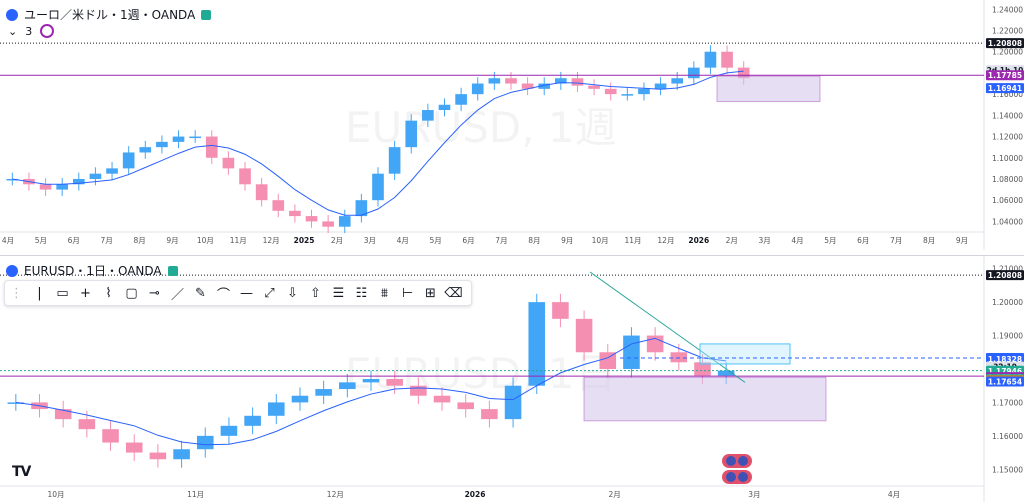 Image resolution: width=1024 pixels, height=502 pixels. Describe the element at coordinates (29, 31) in the screenshot. I see `indicator-count: 3` at that location.